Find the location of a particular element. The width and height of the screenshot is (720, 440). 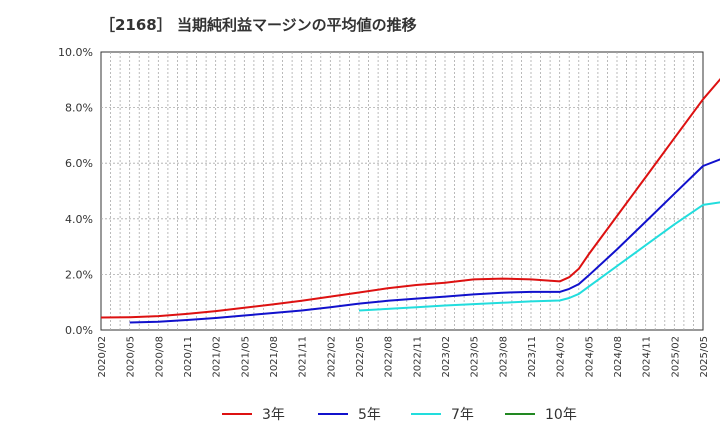

x-tick-label: 2025/02 is located at coordinates (675, 357).